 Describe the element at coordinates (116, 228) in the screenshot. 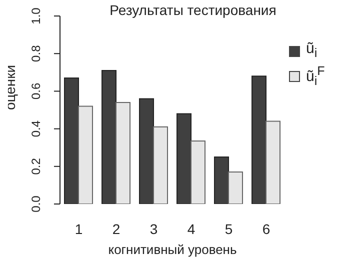

I see `x-tick-label: 2` at that location.